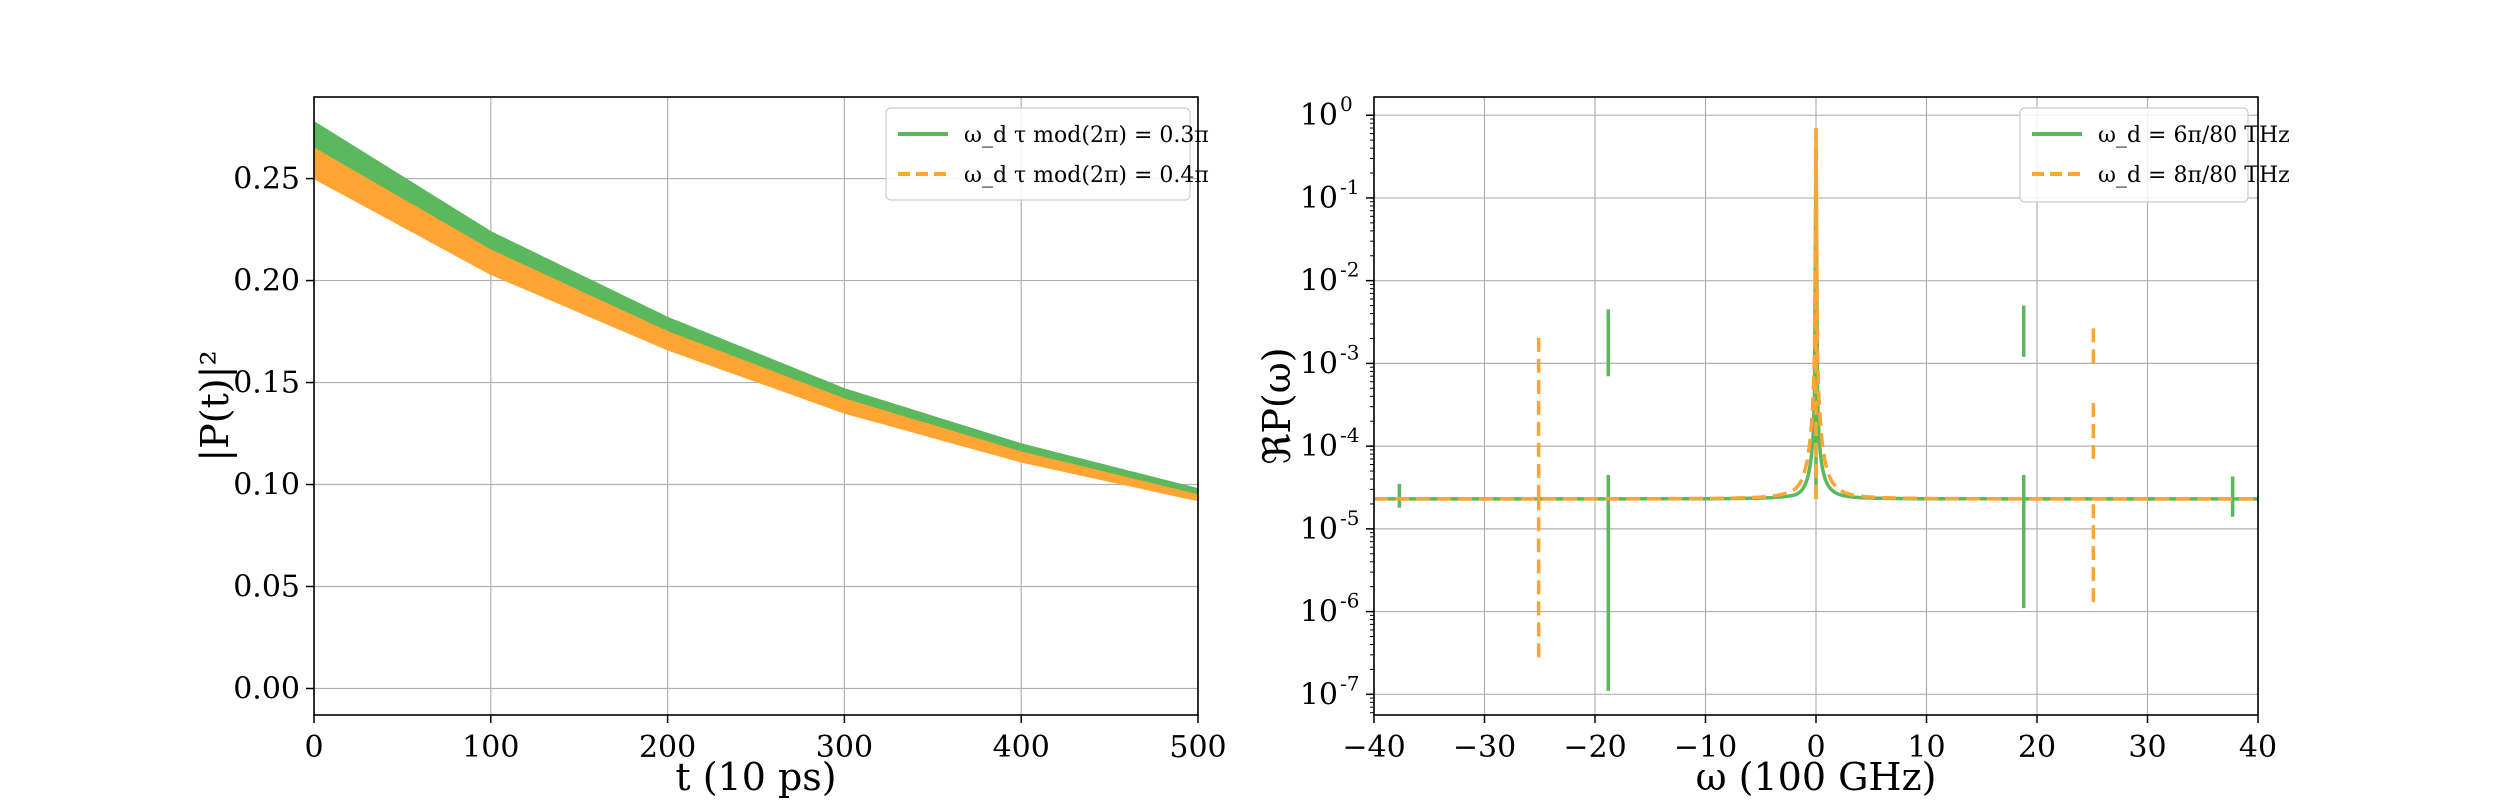 The height and width of the screenshot is (800, 2500). I want to click on legend-label-2: ω_d = 8π/80 THz, so click(2194, 175).